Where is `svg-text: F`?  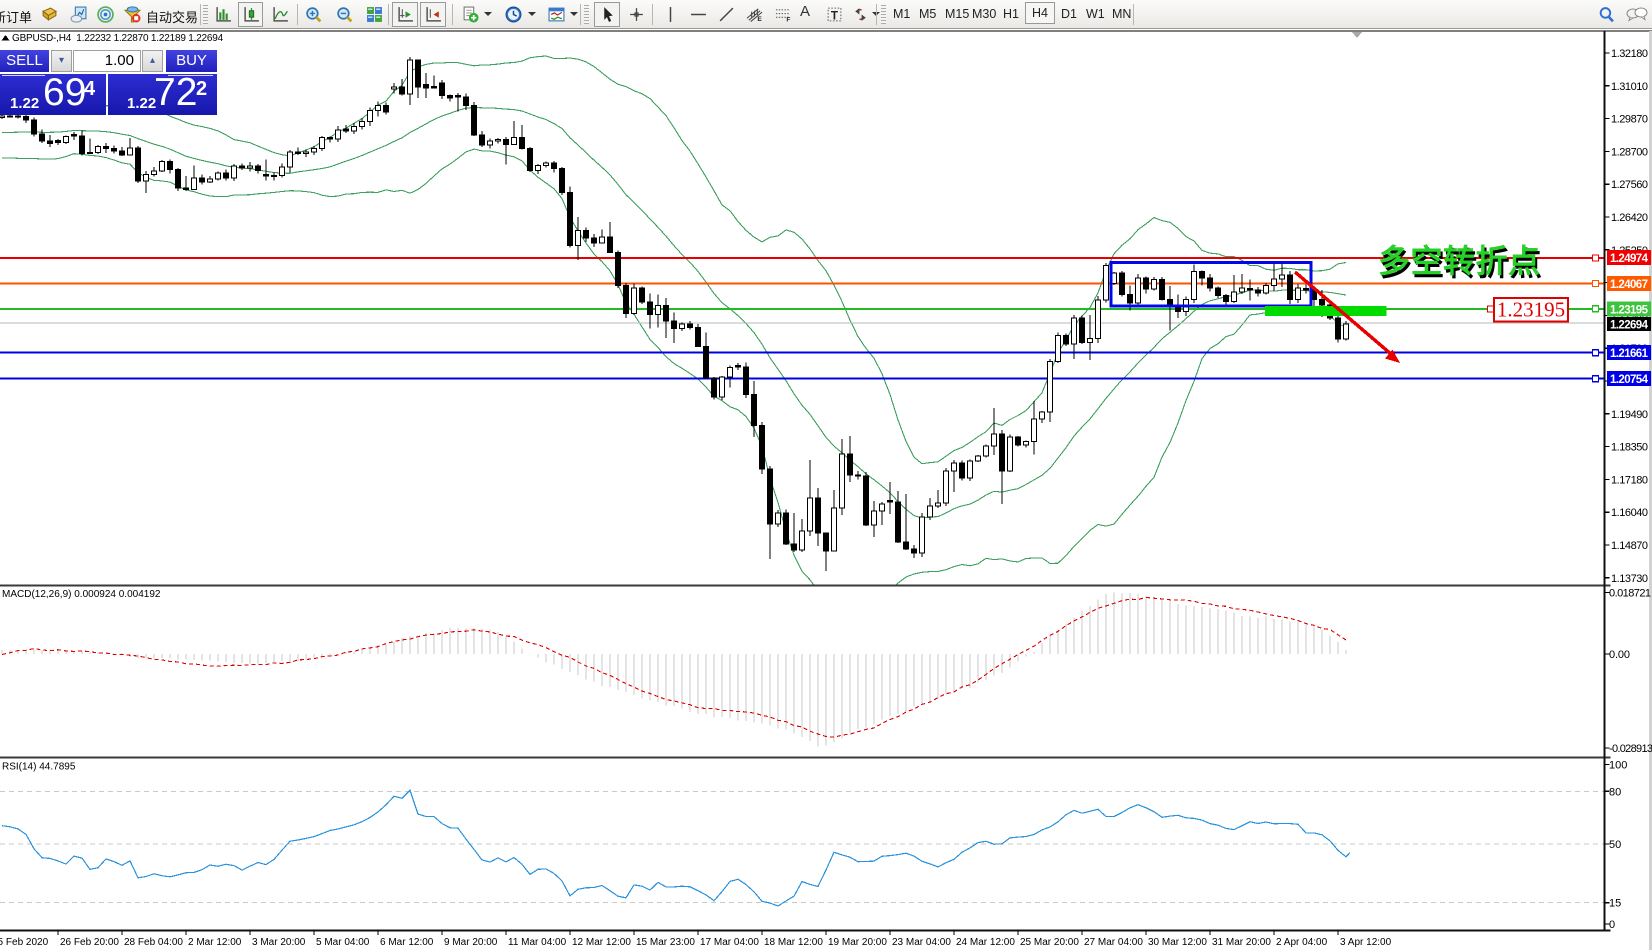
svg-text: F is located at coordinates (788, 20).